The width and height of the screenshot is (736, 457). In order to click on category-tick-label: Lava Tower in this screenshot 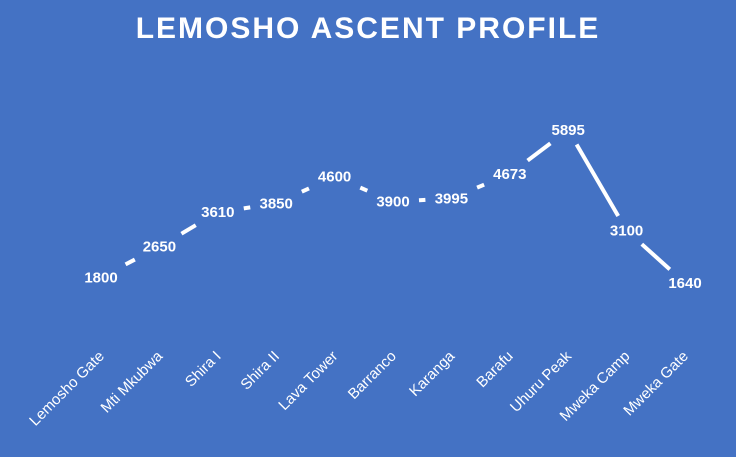, I will do `click(308, 381)`.